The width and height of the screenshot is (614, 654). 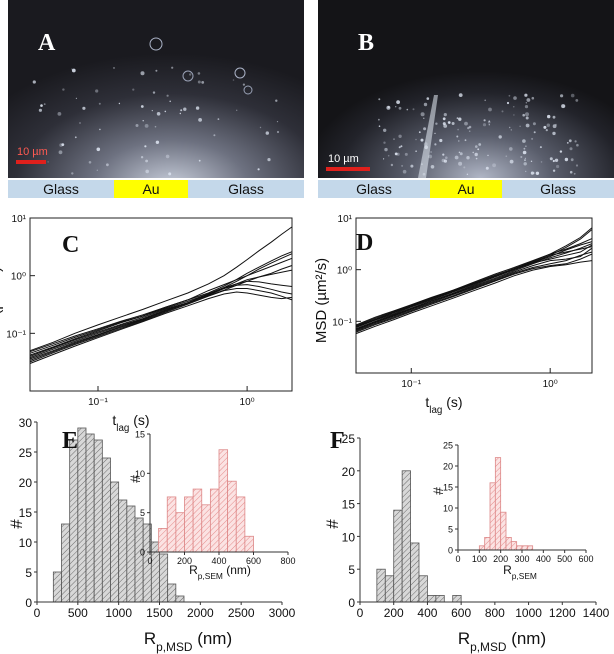 What do you see at coordinates (159, 613) in the screenshot?
I see `x-tick-label: 1500` at bounding box center [159, 613].